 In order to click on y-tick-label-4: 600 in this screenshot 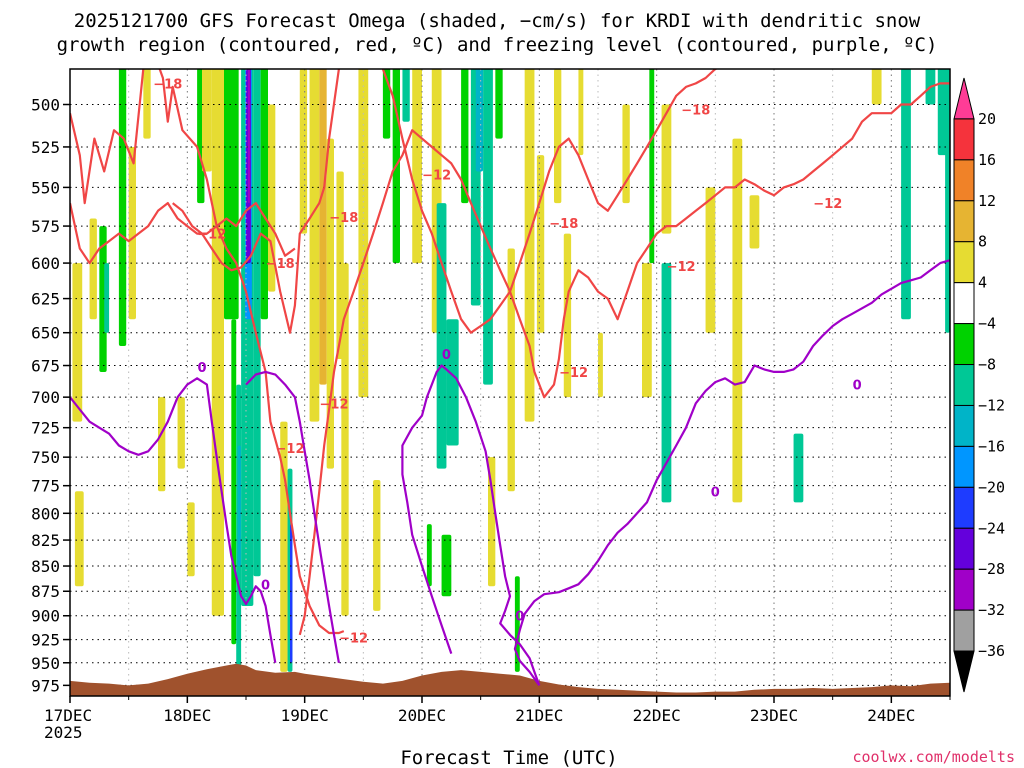, I will do `click(45, 263)`.